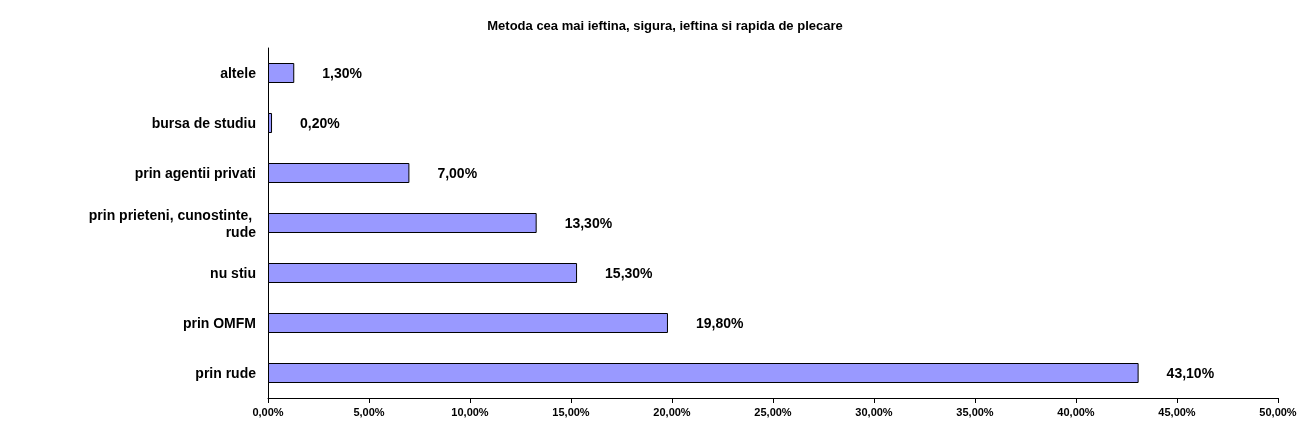 This screenshot has height=425, width=1314. What do you see at coordinates (233, 273) in the screenshot?
I see `y-tick-label: nu stiu` at bounding box center [233, 273].